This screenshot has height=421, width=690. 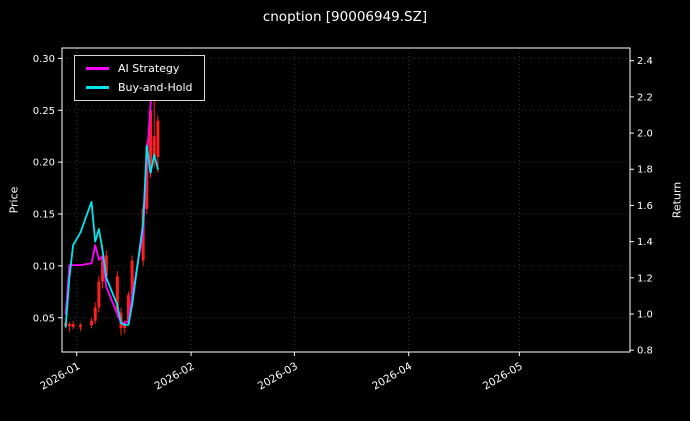 What do you see at coordinates (503, 376) in the screenshot?
I see `svg-text: 2026-05` at bounding box center [503, 376].